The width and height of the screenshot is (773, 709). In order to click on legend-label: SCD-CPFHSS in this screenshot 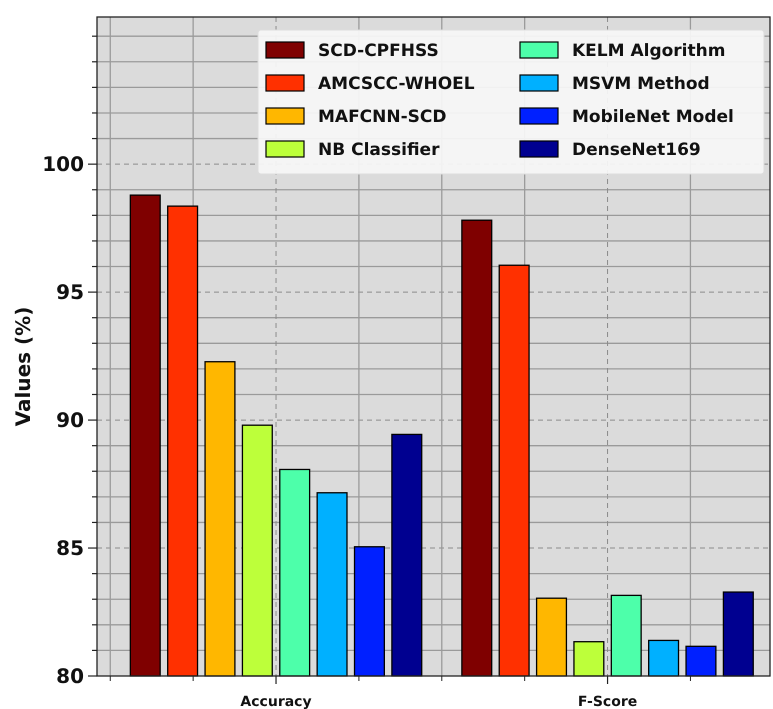, I will do `click(378, 50)`.